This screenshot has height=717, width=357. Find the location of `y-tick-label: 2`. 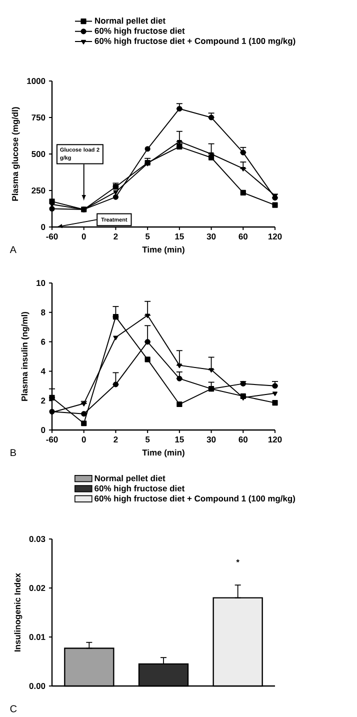

y-tick-label: 2 is located at coordinates (43, 401).